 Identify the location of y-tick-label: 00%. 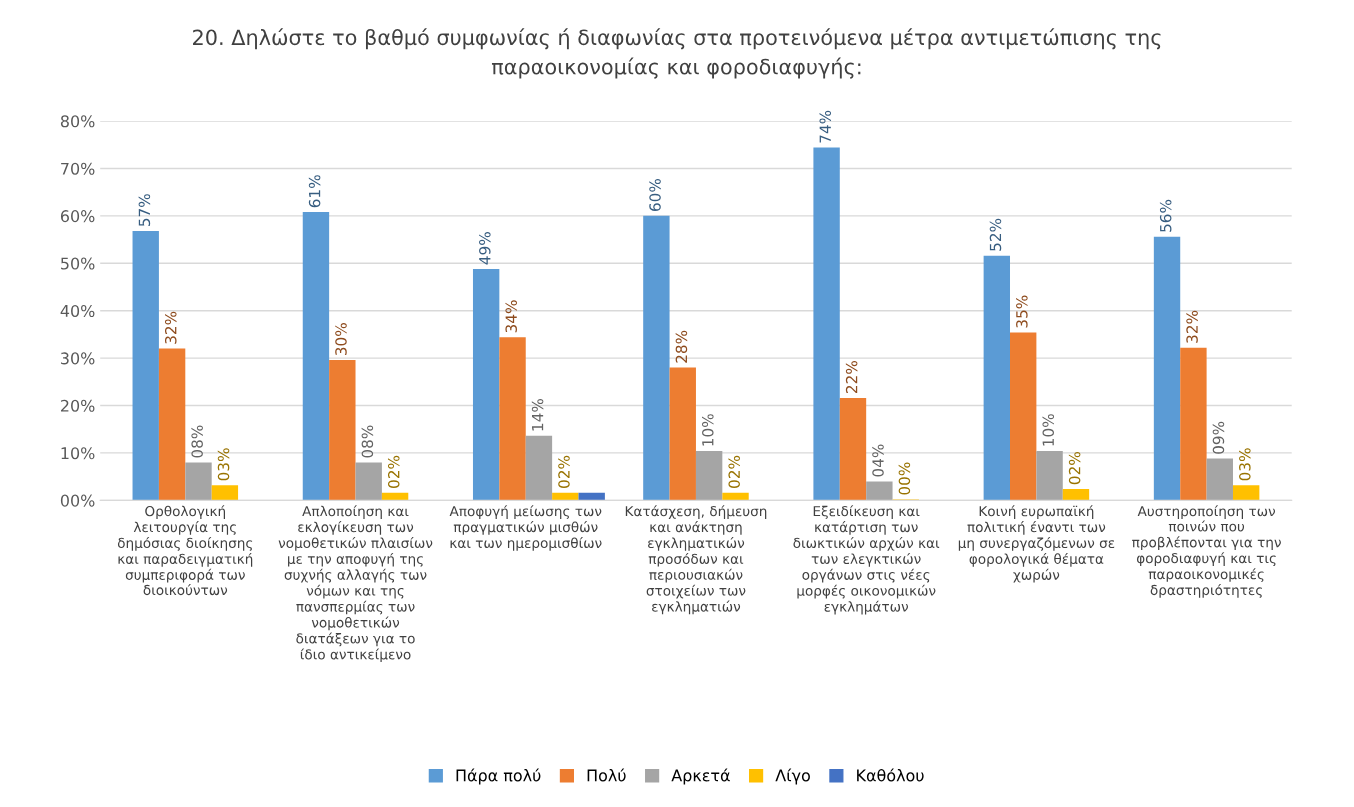
(77, 500).